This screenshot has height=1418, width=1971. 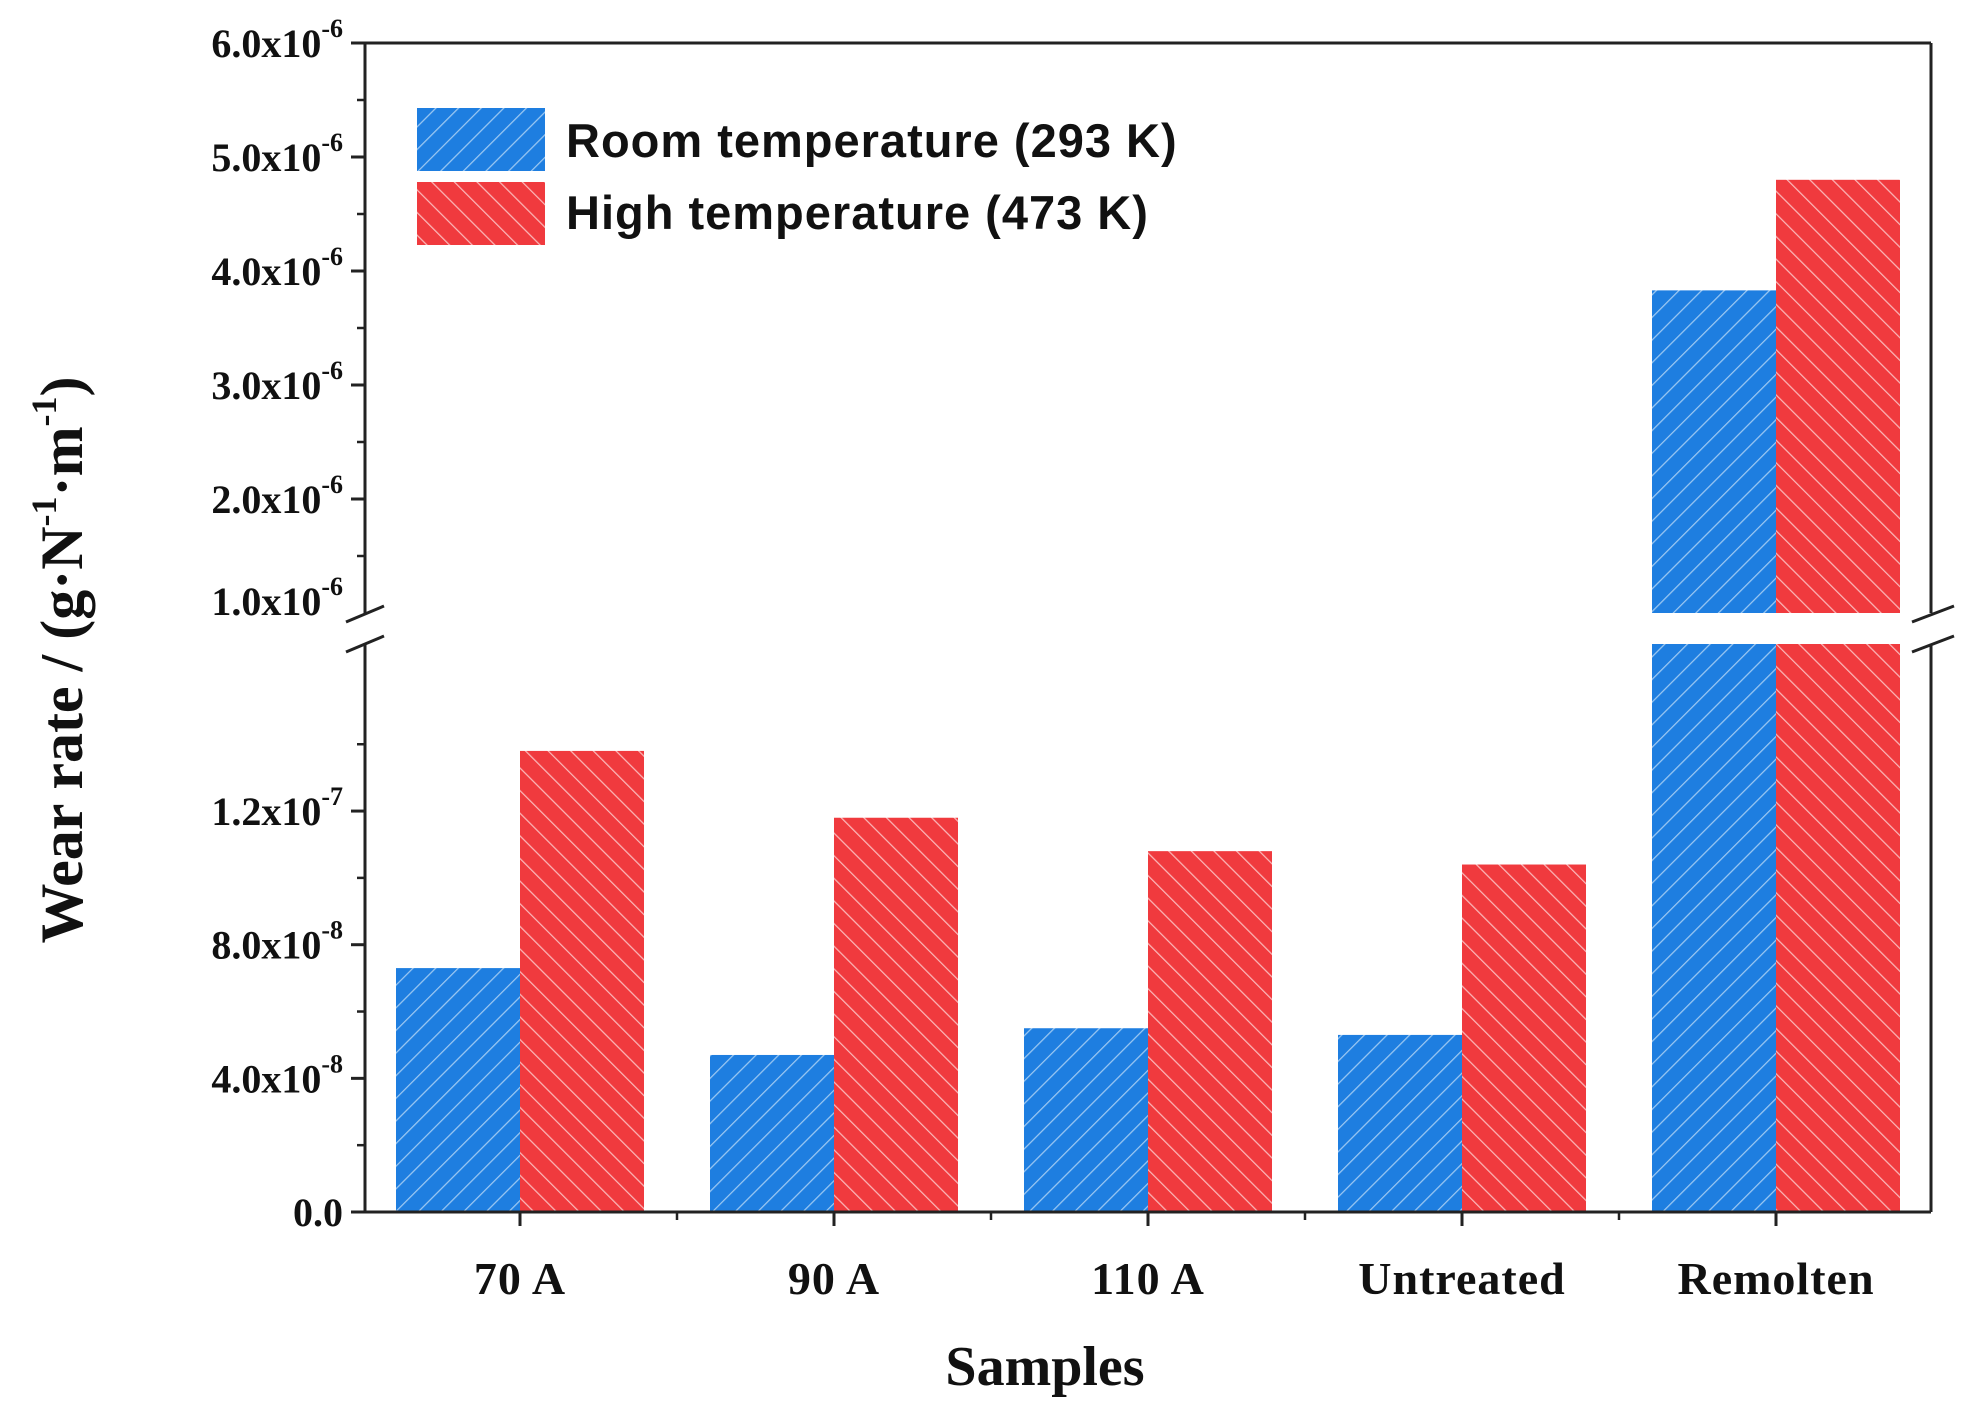 What do you see at coordinates (481, 213) in the screenshot?
I see `legend-swatch-high` at bounding box center [481, 213].